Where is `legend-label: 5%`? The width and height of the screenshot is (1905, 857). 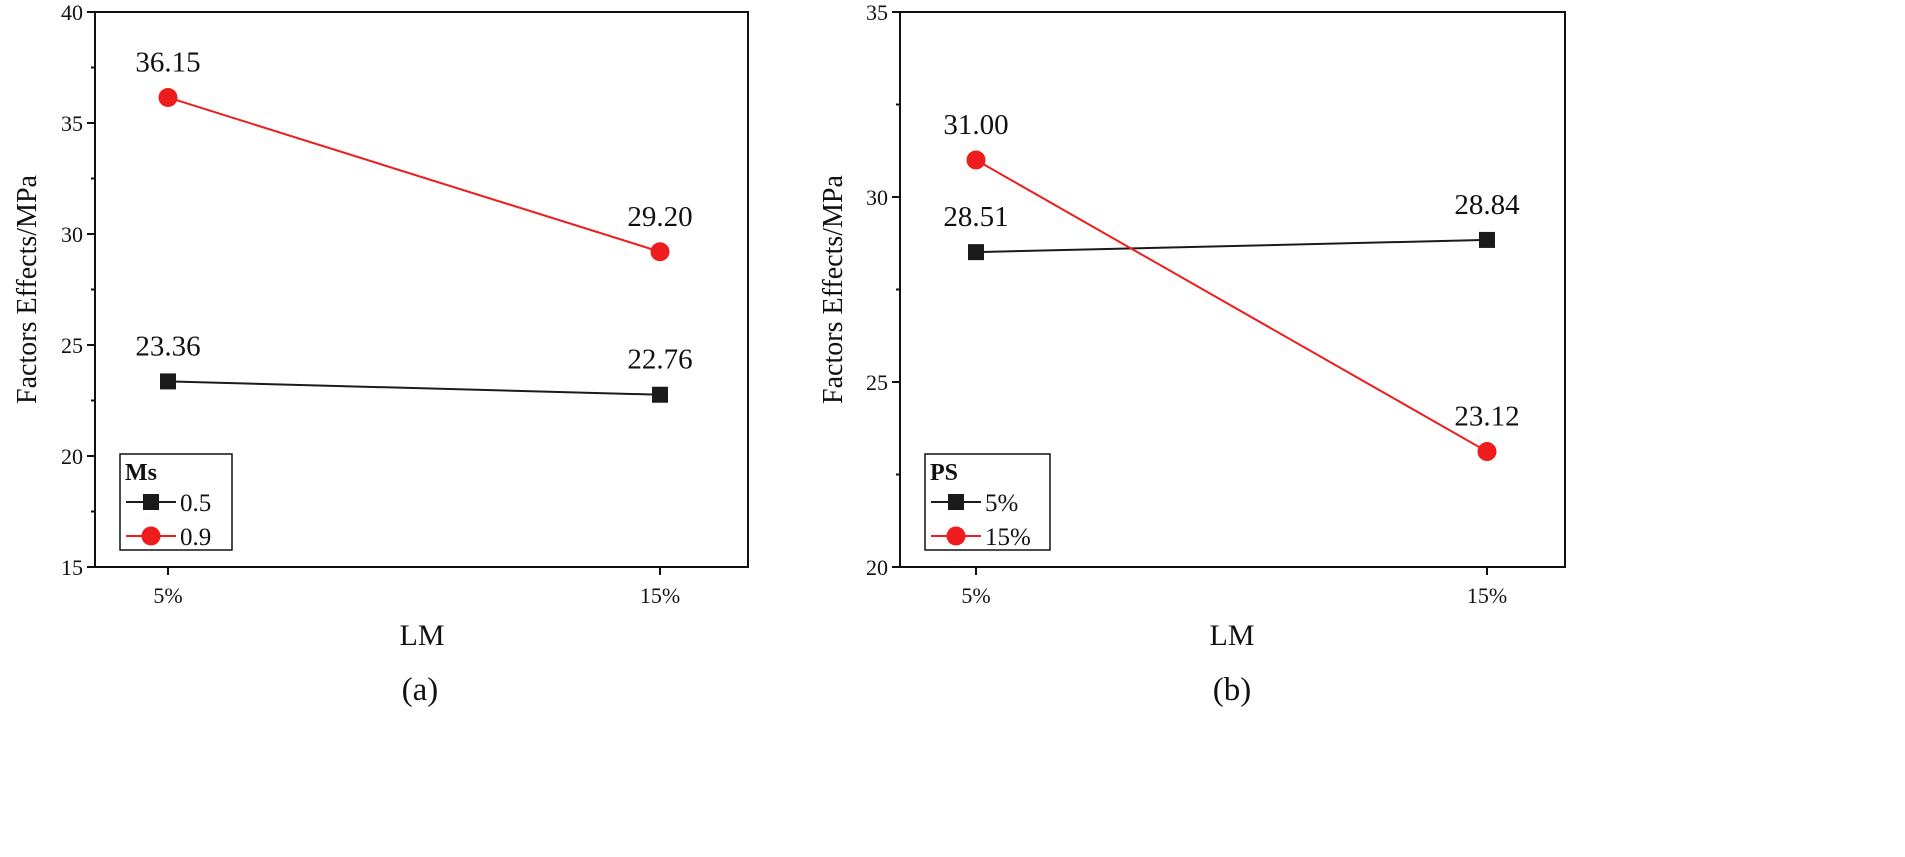
legend-label: 5% is located at coordinates (1001, 503).